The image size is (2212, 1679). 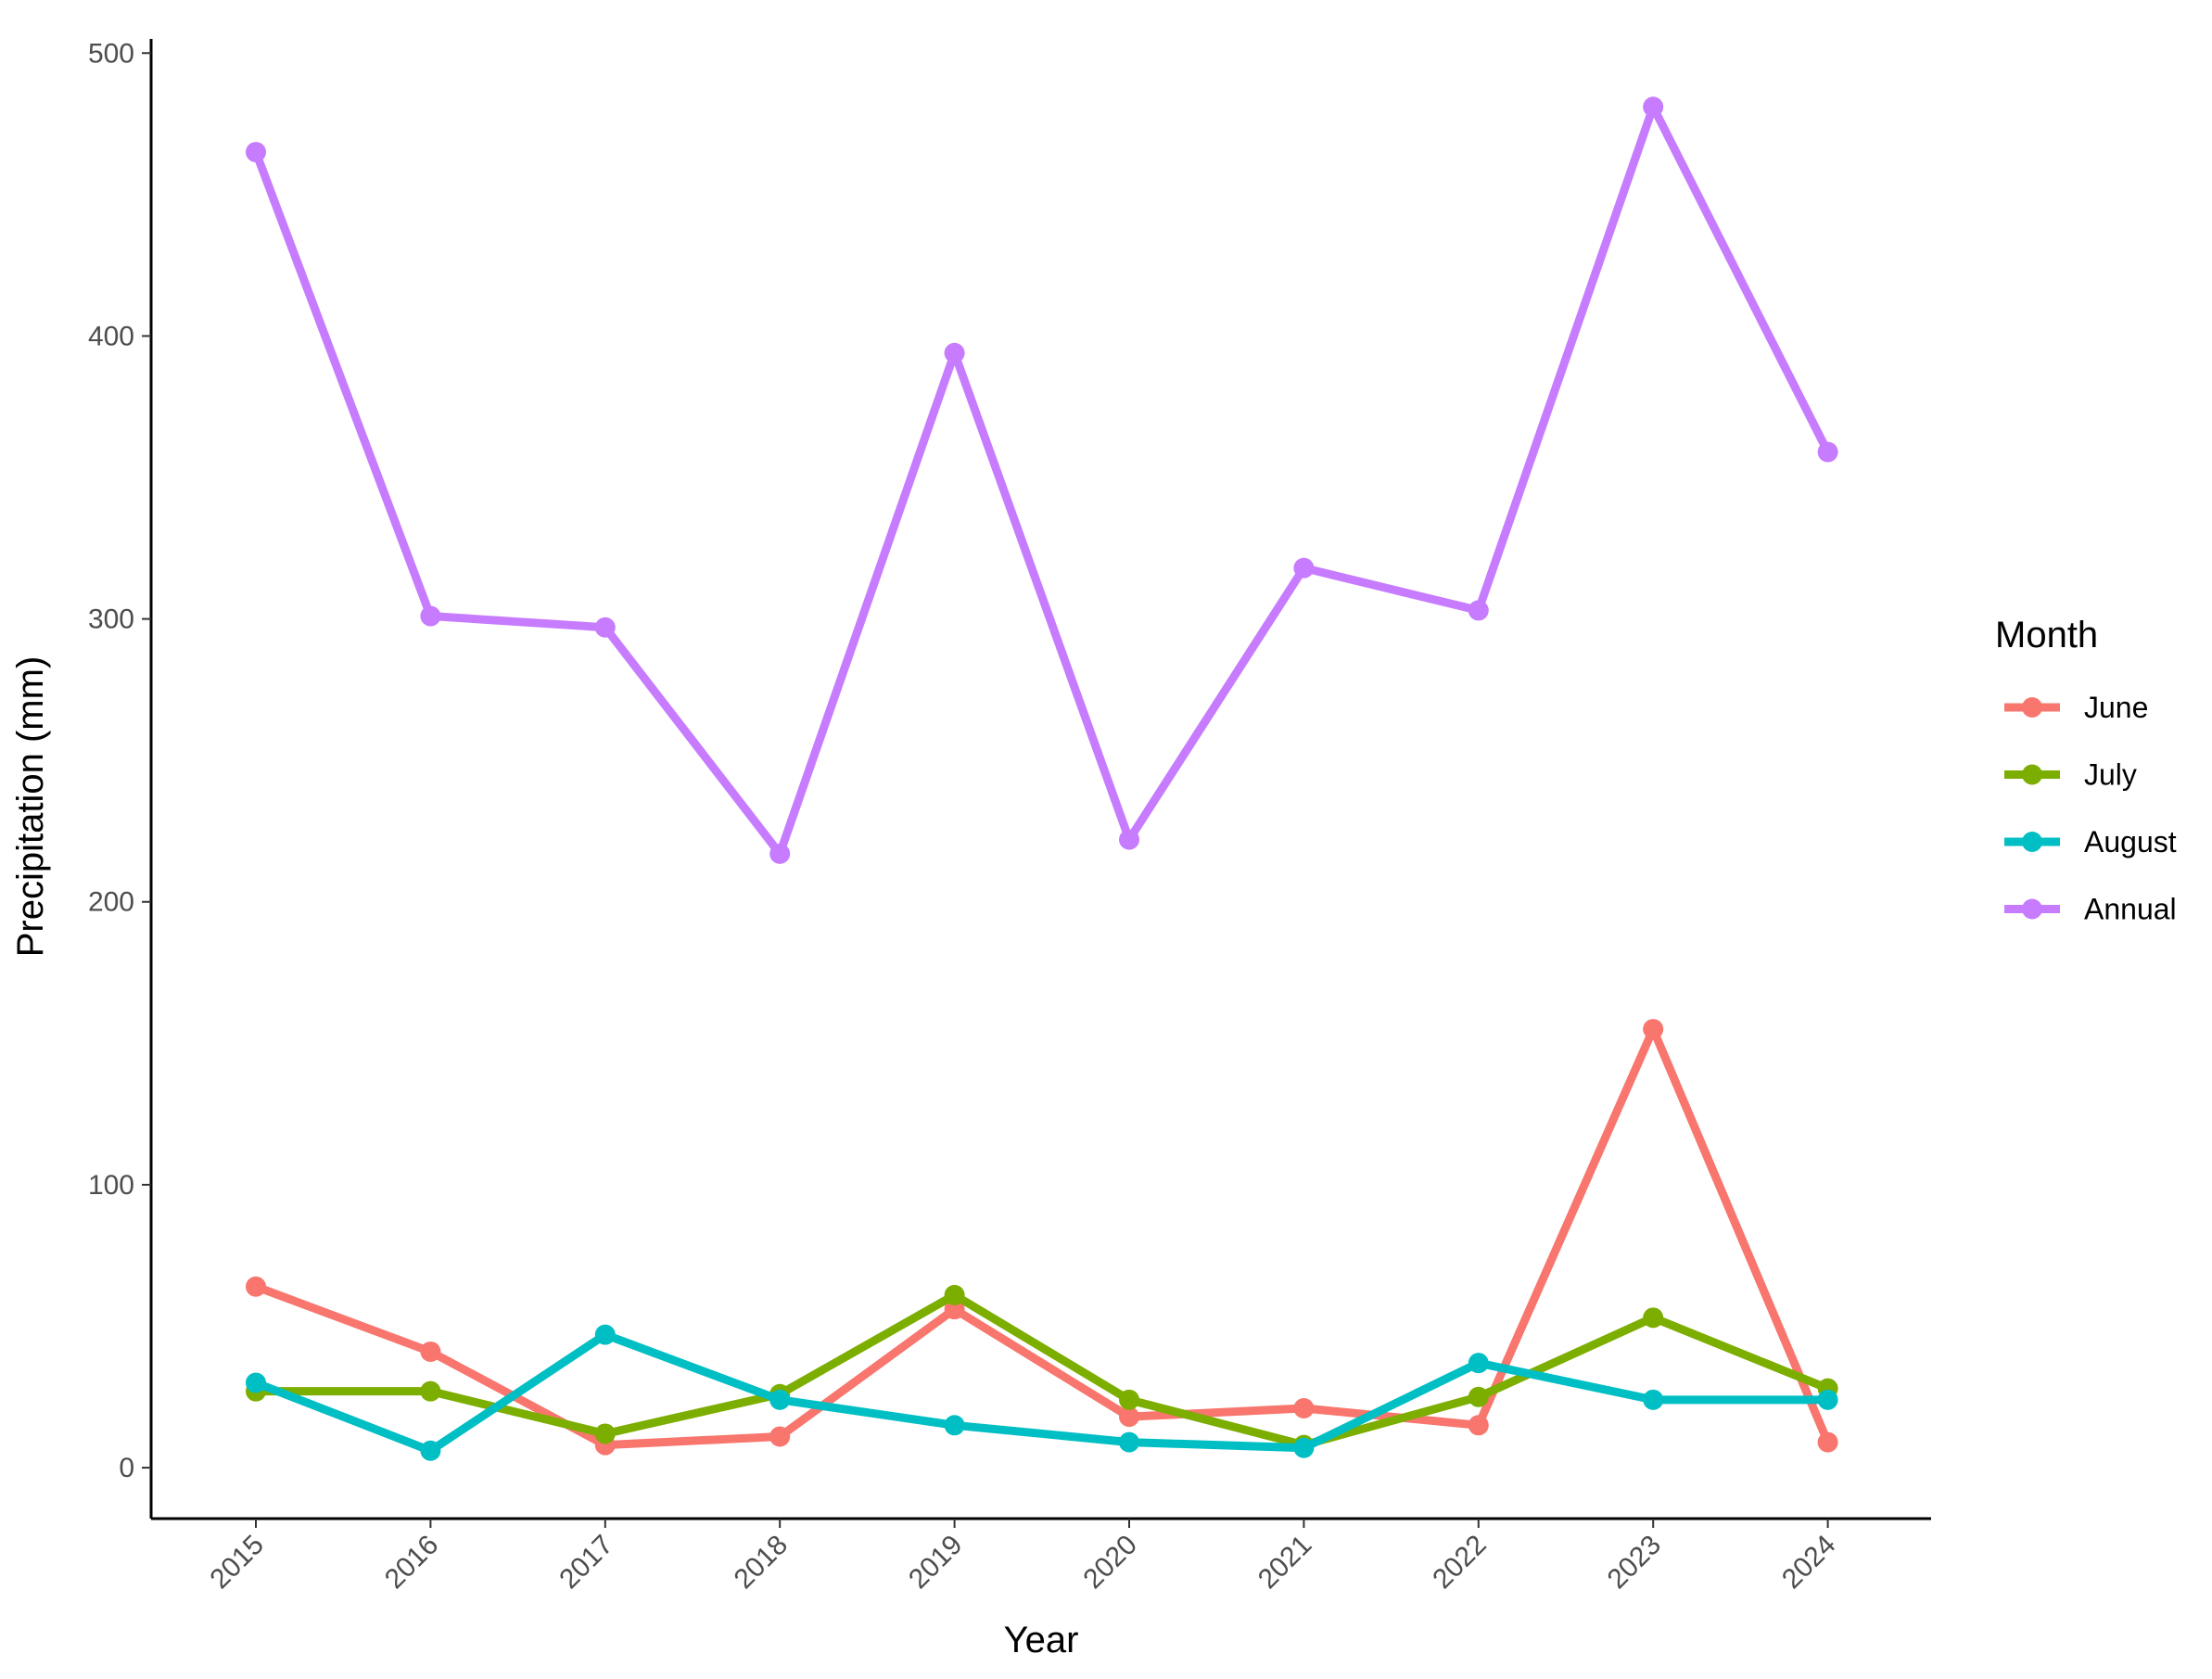 I want to click on series-line-july, so click(x=1042, y=1370).